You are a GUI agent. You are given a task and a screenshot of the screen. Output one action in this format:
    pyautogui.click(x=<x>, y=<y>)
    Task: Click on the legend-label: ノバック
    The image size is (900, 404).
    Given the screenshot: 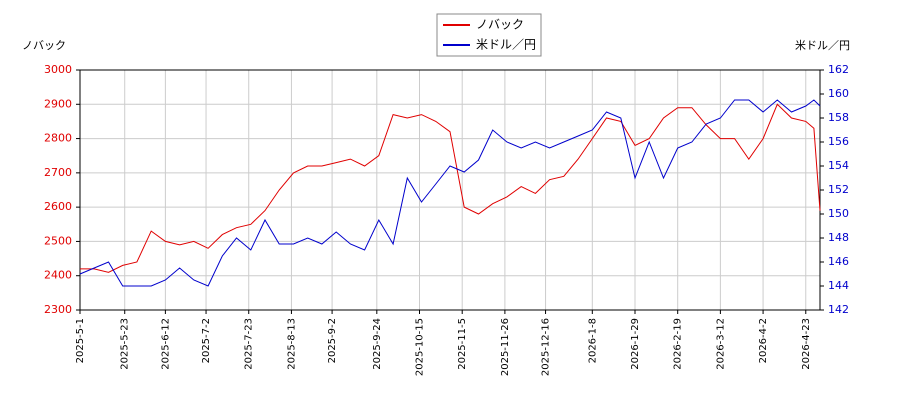 What is the action you would take?
    pyautogui.click(x=500, y=25)
    